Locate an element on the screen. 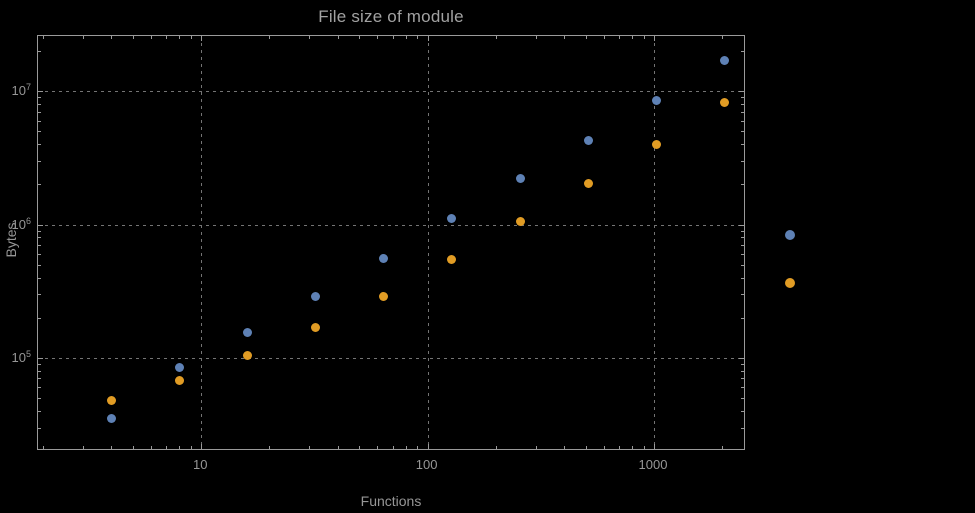  y-tick-label: 10⁵ is located at coordinates (21, 357).